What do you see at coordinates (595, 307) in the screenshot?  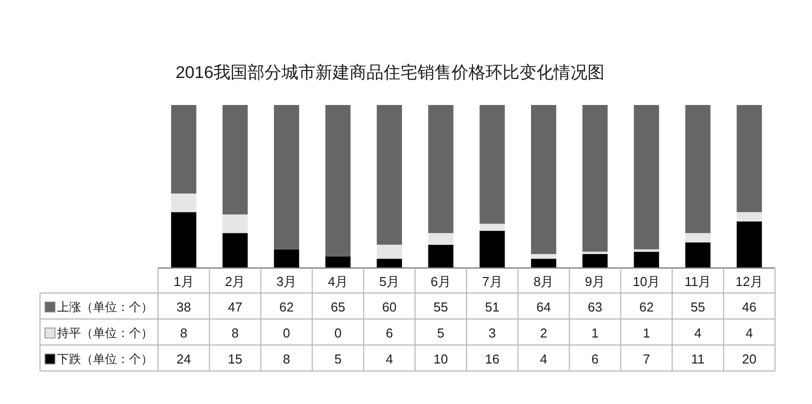 I see `data-label: 63` at bounding box center [595, 307].